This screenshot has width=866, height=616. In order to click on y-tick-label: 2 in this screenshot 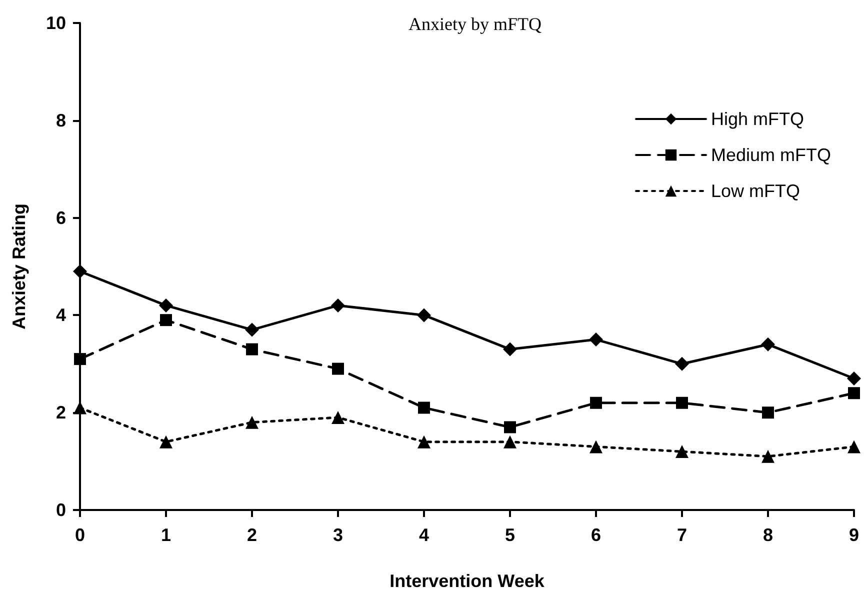, I will do `click(61, 412)`.